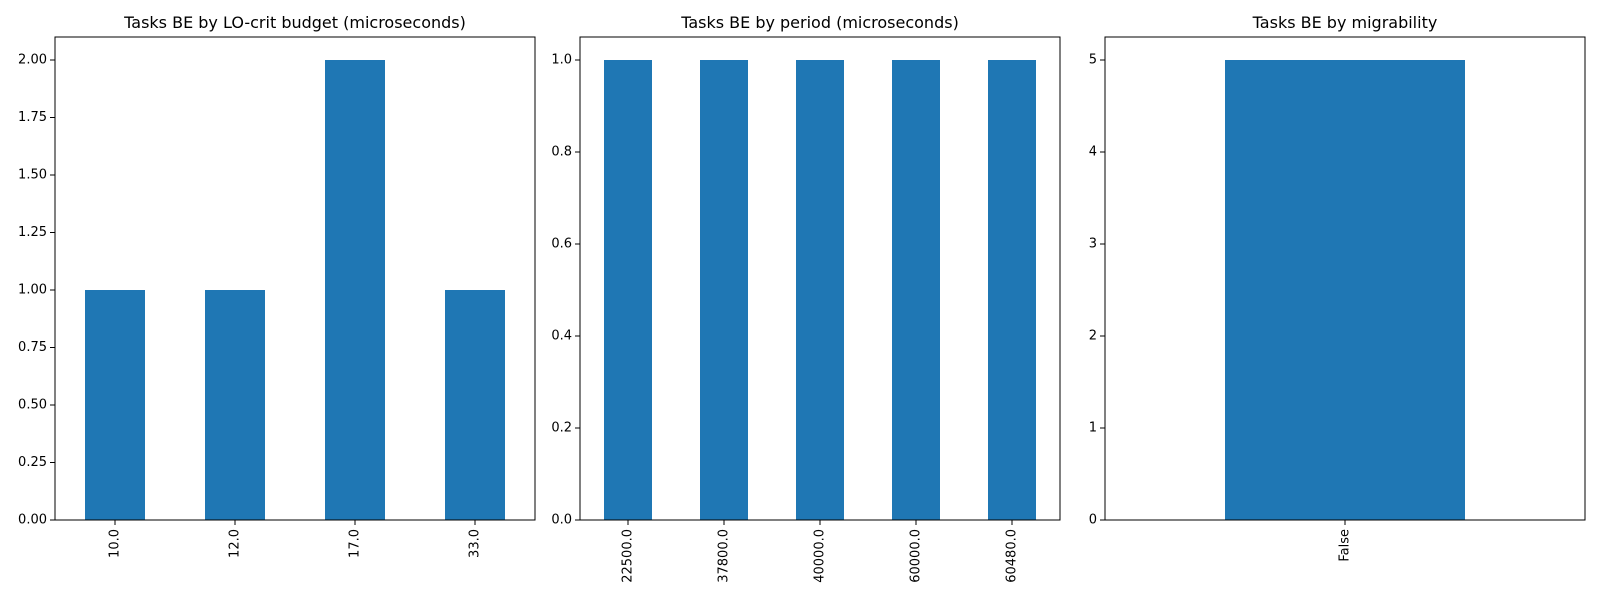 This screenshot has height=600, width=1600. I want to click on x-axis-budget: 10.0 12.0 17.0 33.0, so click(295, 539).